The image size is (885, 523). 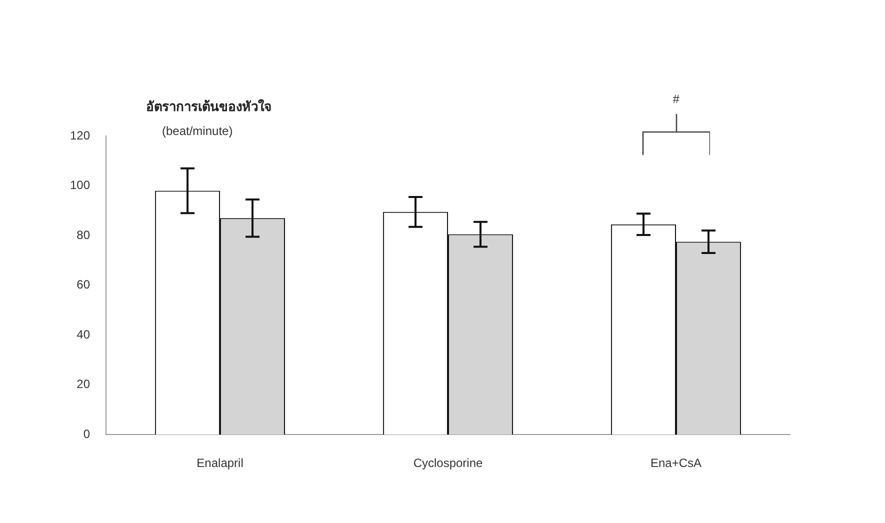 I want to click on x-tick-label: Cyclosporine, so click(x=448, y=463).